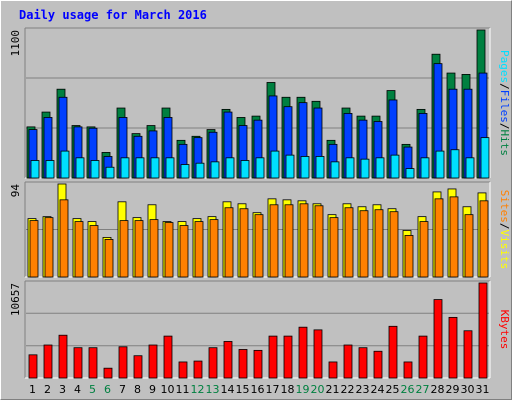 The width and height of the screenshot is (512, 400). Describe the element at coordinates (408, 389) in the screenshot. I see `day-label-26: 26` at that location.